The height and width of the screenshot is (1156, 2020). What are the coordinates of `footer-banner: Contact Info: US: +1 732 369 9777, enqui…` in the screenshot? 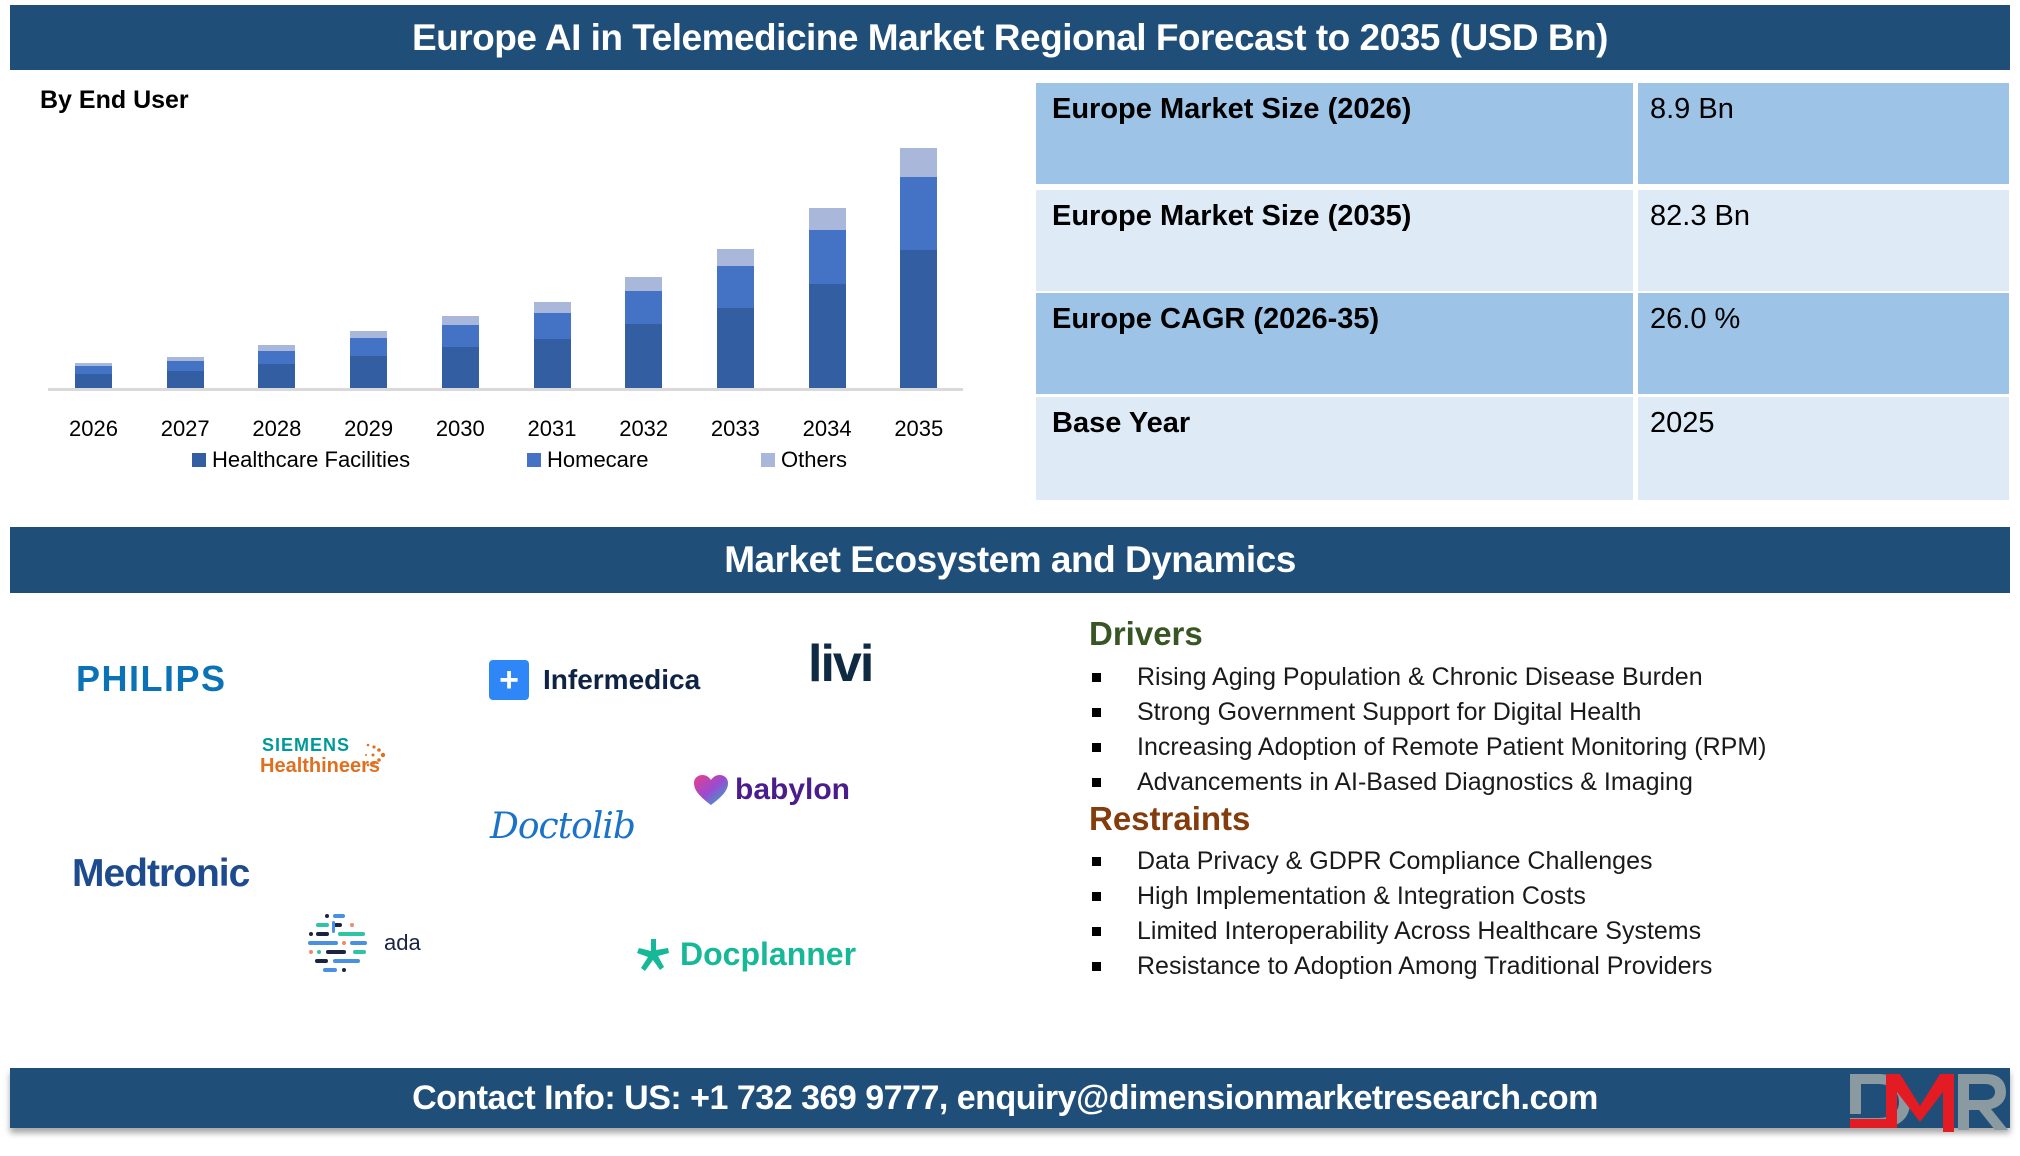 It's located at (1010, 1098).